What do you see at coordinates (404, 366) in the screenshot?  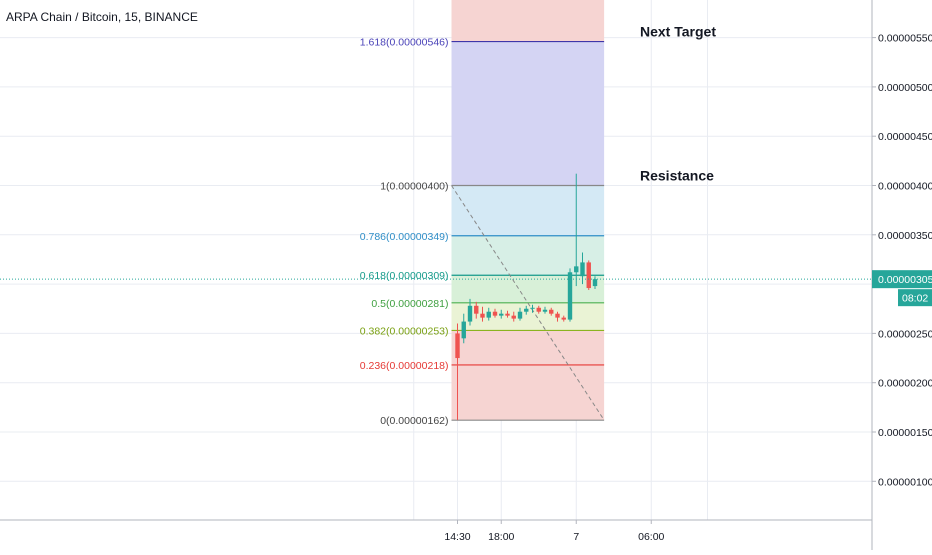 I see `fib-level-label: 0.236(0.00000218)` at bounding box center [404, 366].